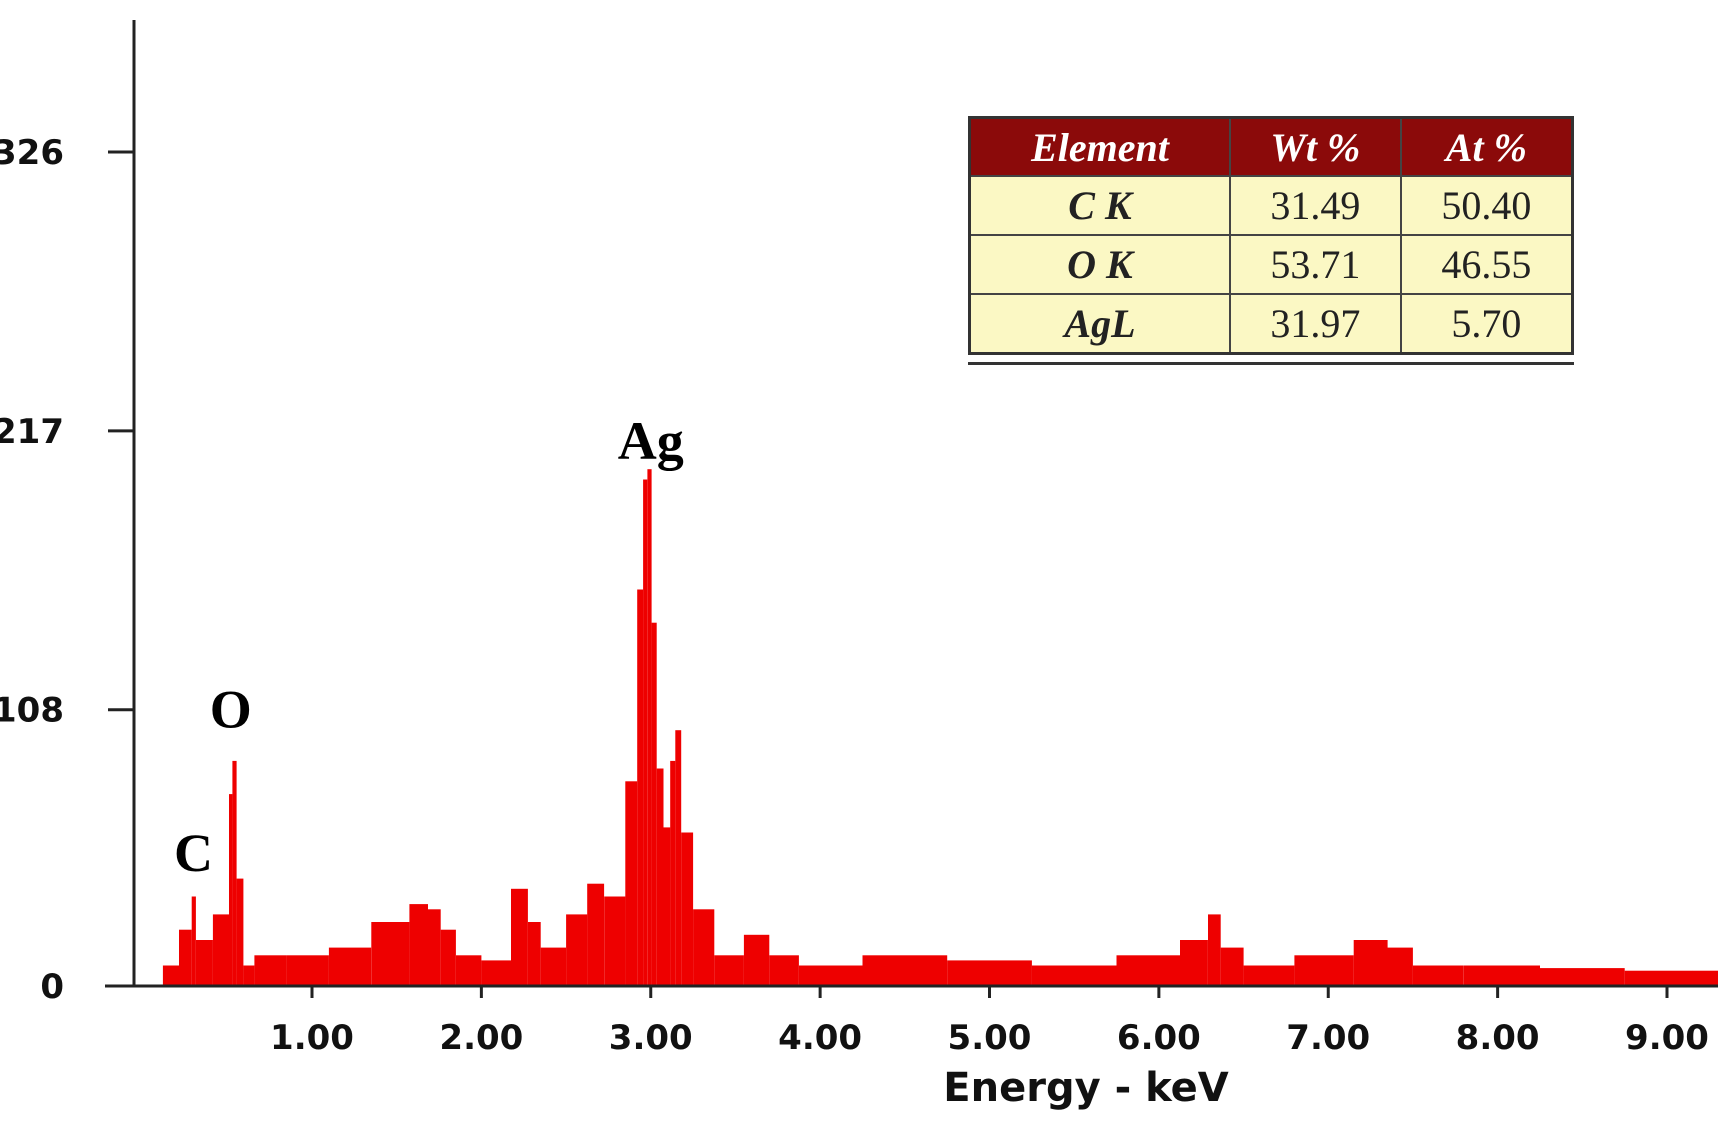 This screenshot has height=1125, width=1732. Describe the element at coordinates (1486, 146) in the screenshot. I see `header-at: At %` at that location.